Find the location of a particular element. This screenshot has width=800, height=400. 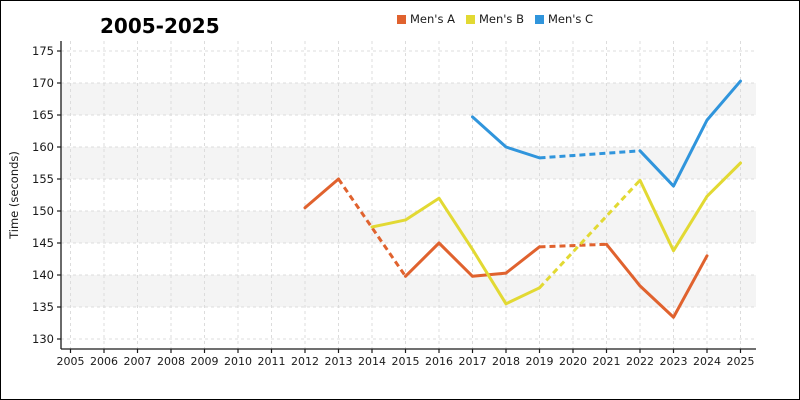

y-axis-title: Time (seconds) is located at coordinates (14, 195).